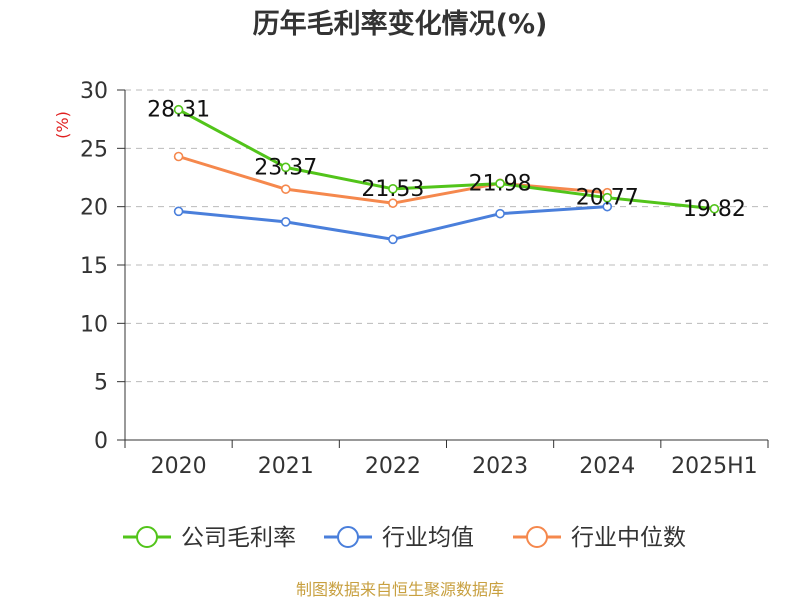  I want to click on data-label: 19.82, so click(714, 209).